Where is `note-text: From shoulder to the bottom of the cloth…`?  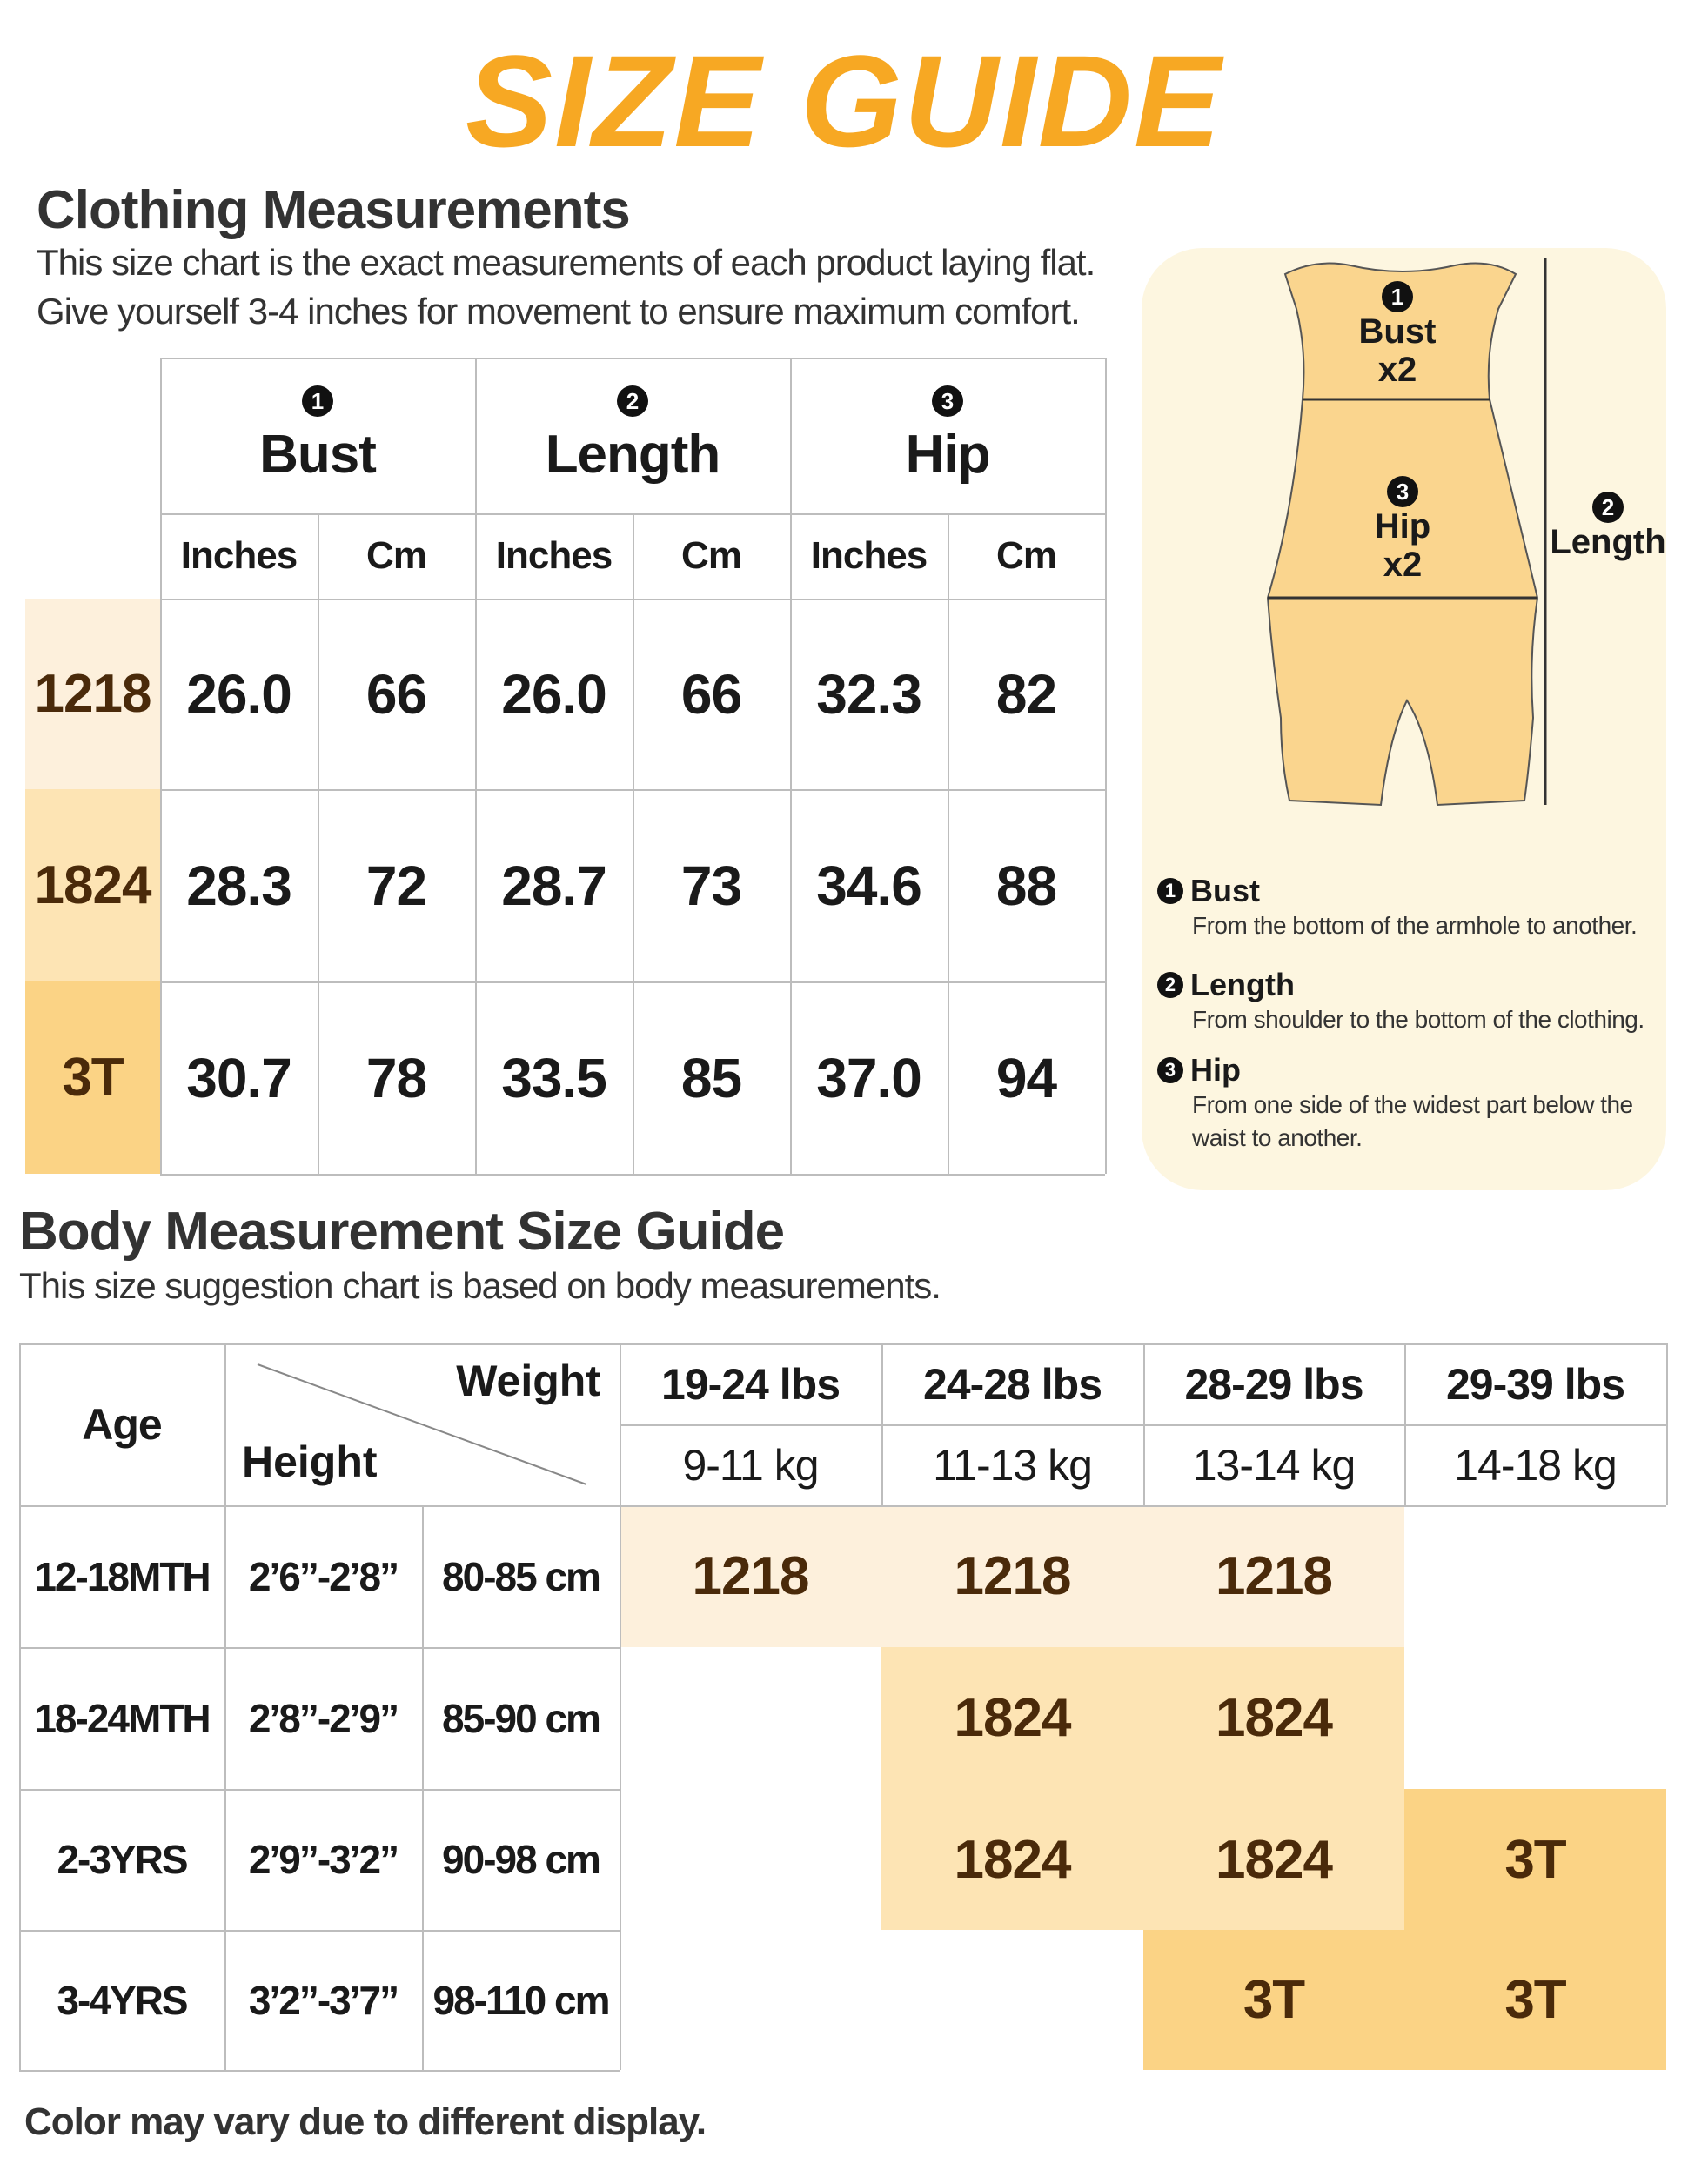
note-text: From shoulder to the bottom of the cloth… is located at coordinates (1418, 1019).